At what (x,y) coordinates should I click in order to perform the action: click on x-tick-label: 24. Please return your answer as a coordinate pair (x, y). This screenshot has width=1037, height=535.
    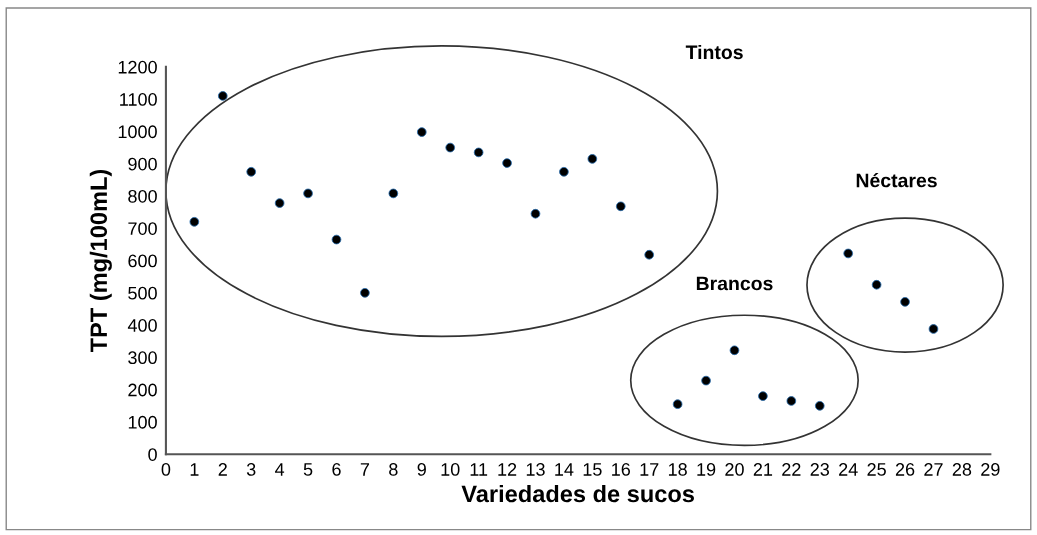
    Looking at the image, I should click on (848, 469).